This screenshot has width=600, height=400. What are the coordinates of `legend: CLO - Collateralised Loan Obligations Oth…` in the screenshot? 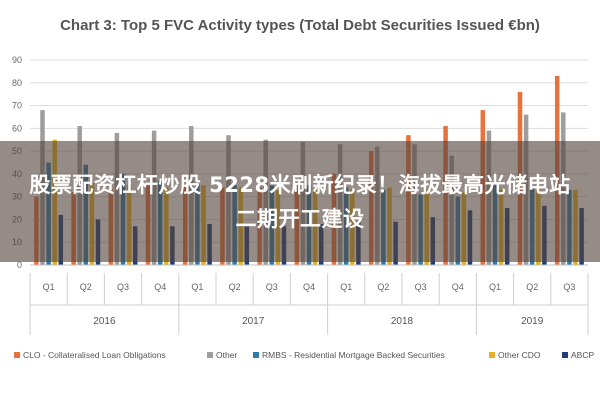 It's located at (304, 355).